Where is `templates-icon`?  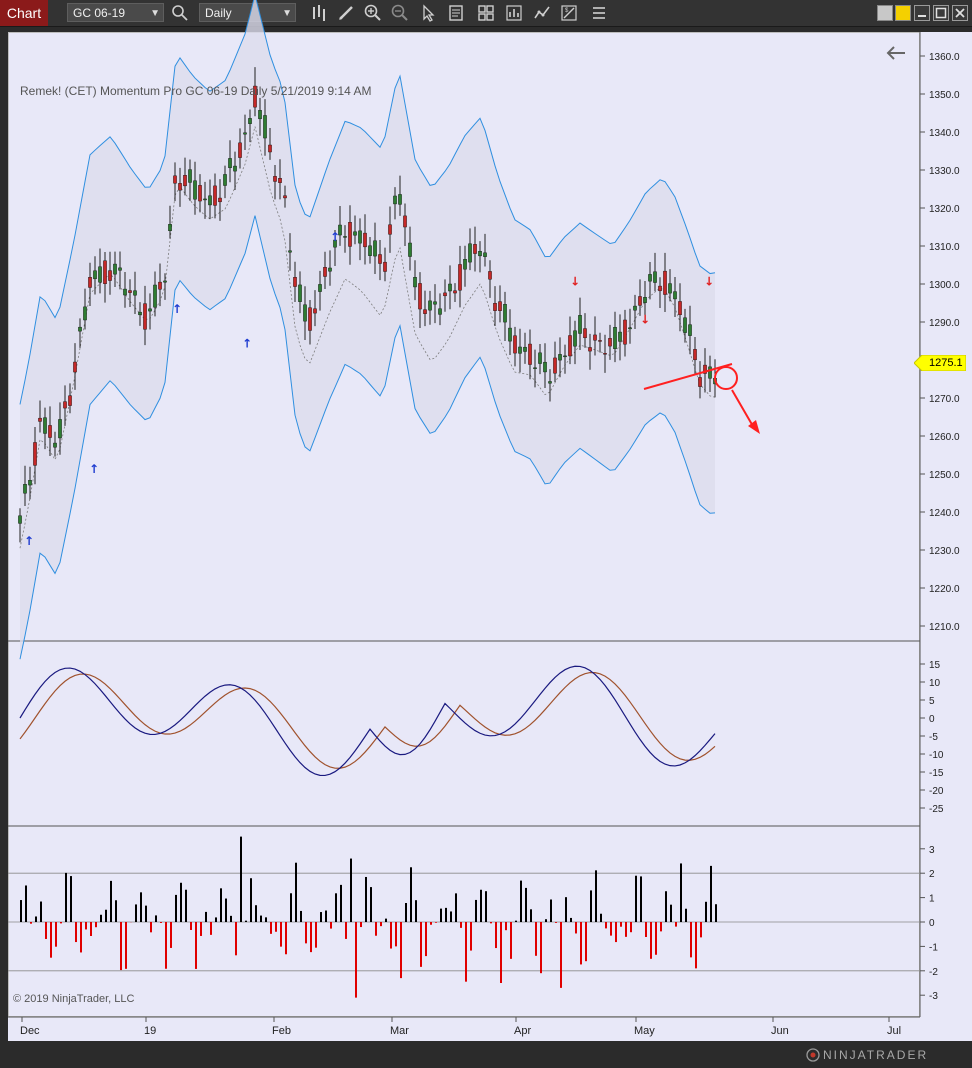
templates-icon is located at coordinates (486, 13).